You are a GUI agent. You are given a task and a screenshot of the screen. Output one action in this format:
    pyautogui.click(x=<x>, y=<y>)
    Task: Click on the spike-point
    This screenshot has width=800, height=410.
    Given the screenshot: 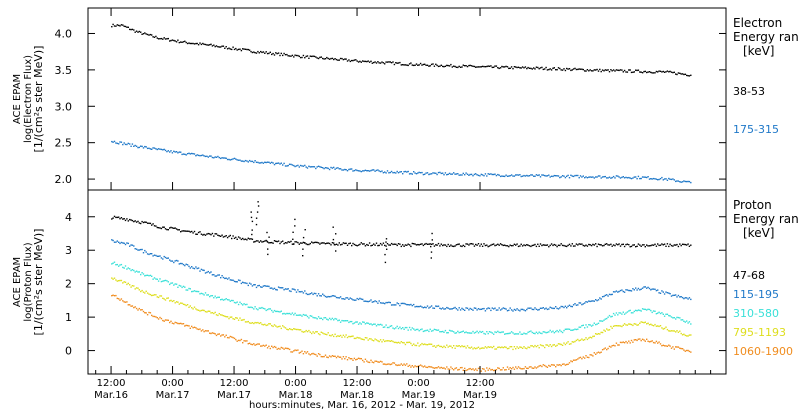 What is the action you would take?
    pyautogui.click(x=385, y=262)
    